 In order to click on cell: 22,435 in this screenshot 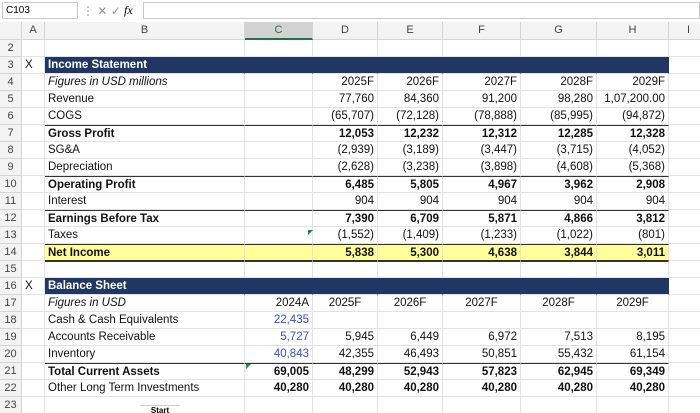, I will do `click(279, 320)`.